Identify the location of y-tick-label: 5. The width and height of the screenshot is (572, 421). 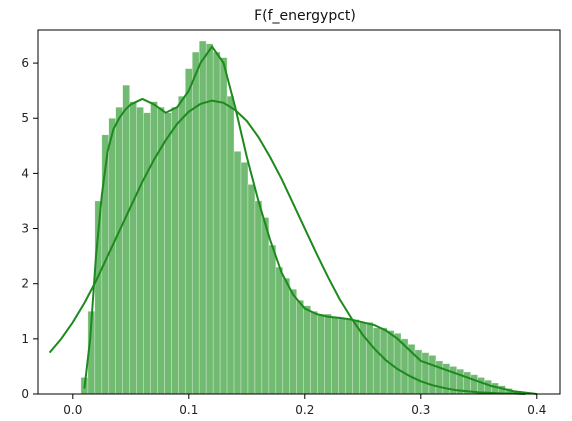
(25, 118).